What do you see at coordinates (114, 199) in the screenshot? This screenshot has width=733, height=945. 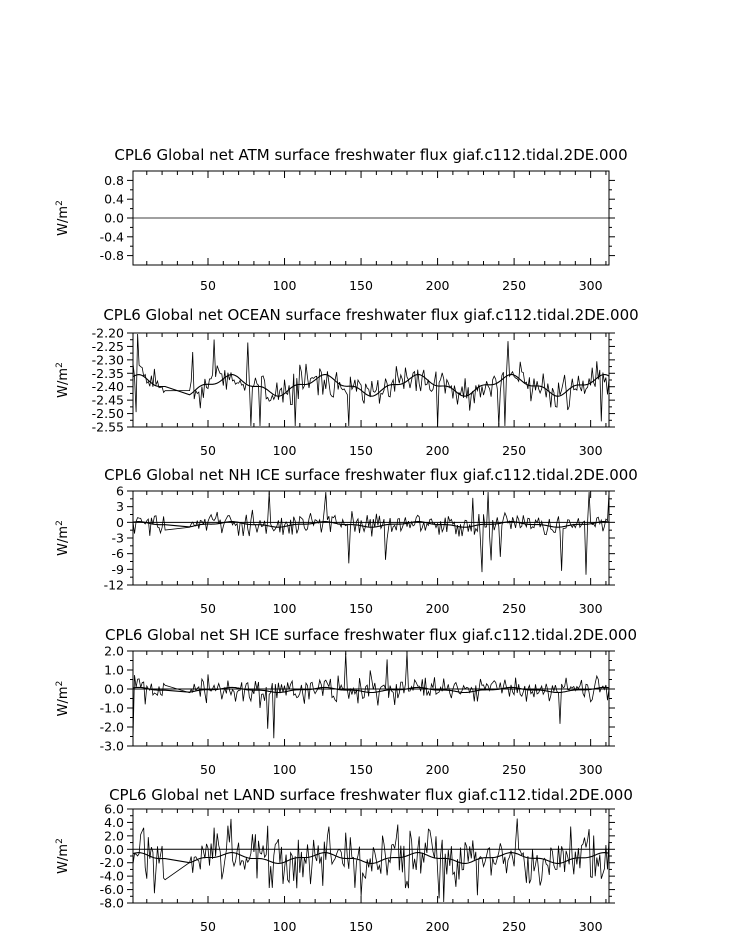 I see `y-tick-label: 0.4` at bounding box center [114, 199].